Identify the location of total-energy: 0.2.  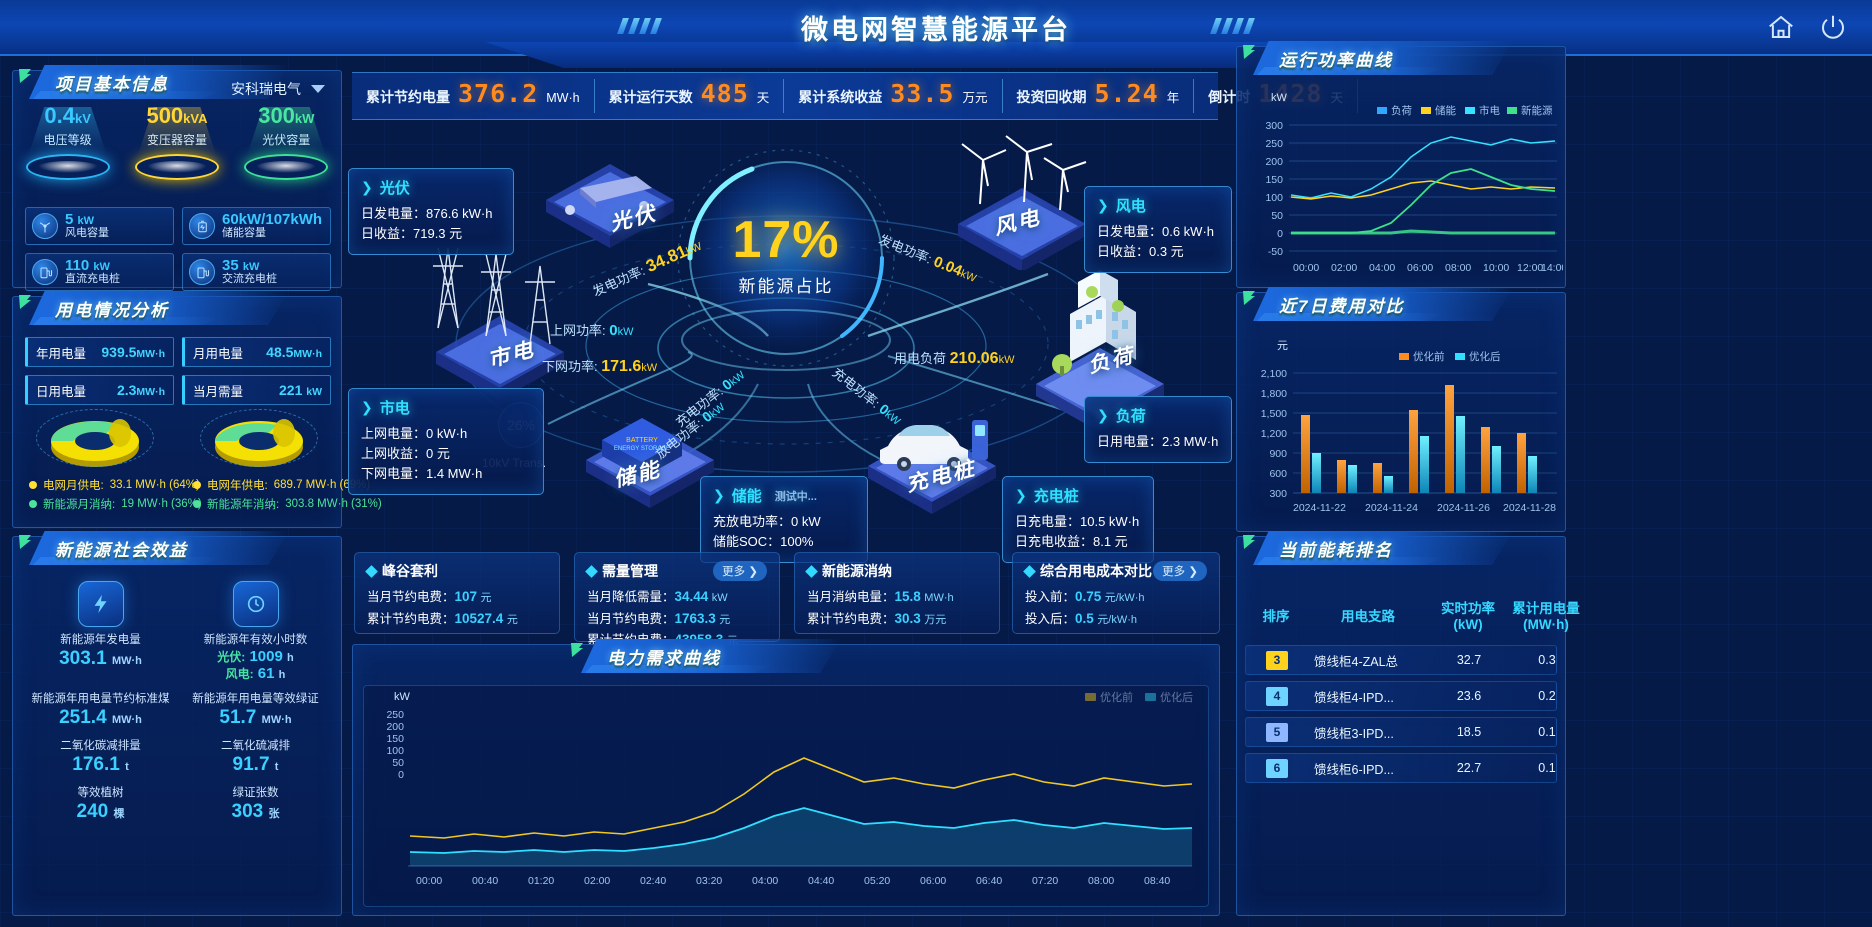
(1547, 696).